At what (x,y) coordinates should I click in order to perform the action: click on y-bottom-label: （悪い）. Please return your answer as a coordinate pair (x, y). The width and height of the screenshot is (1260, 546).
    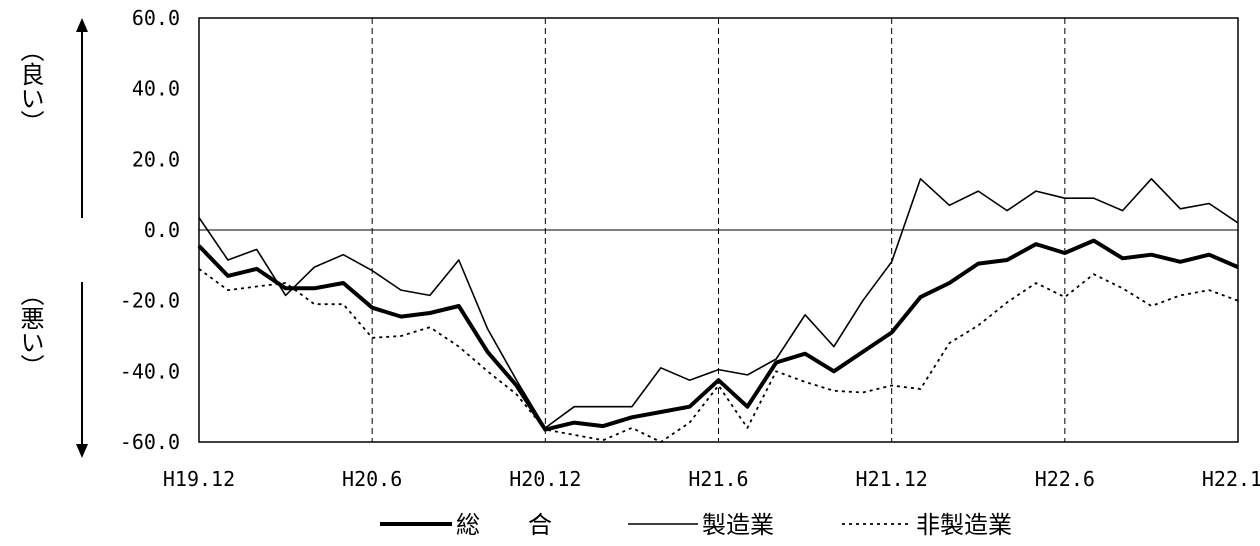
    Looking at the image, I should click on (30, 330).